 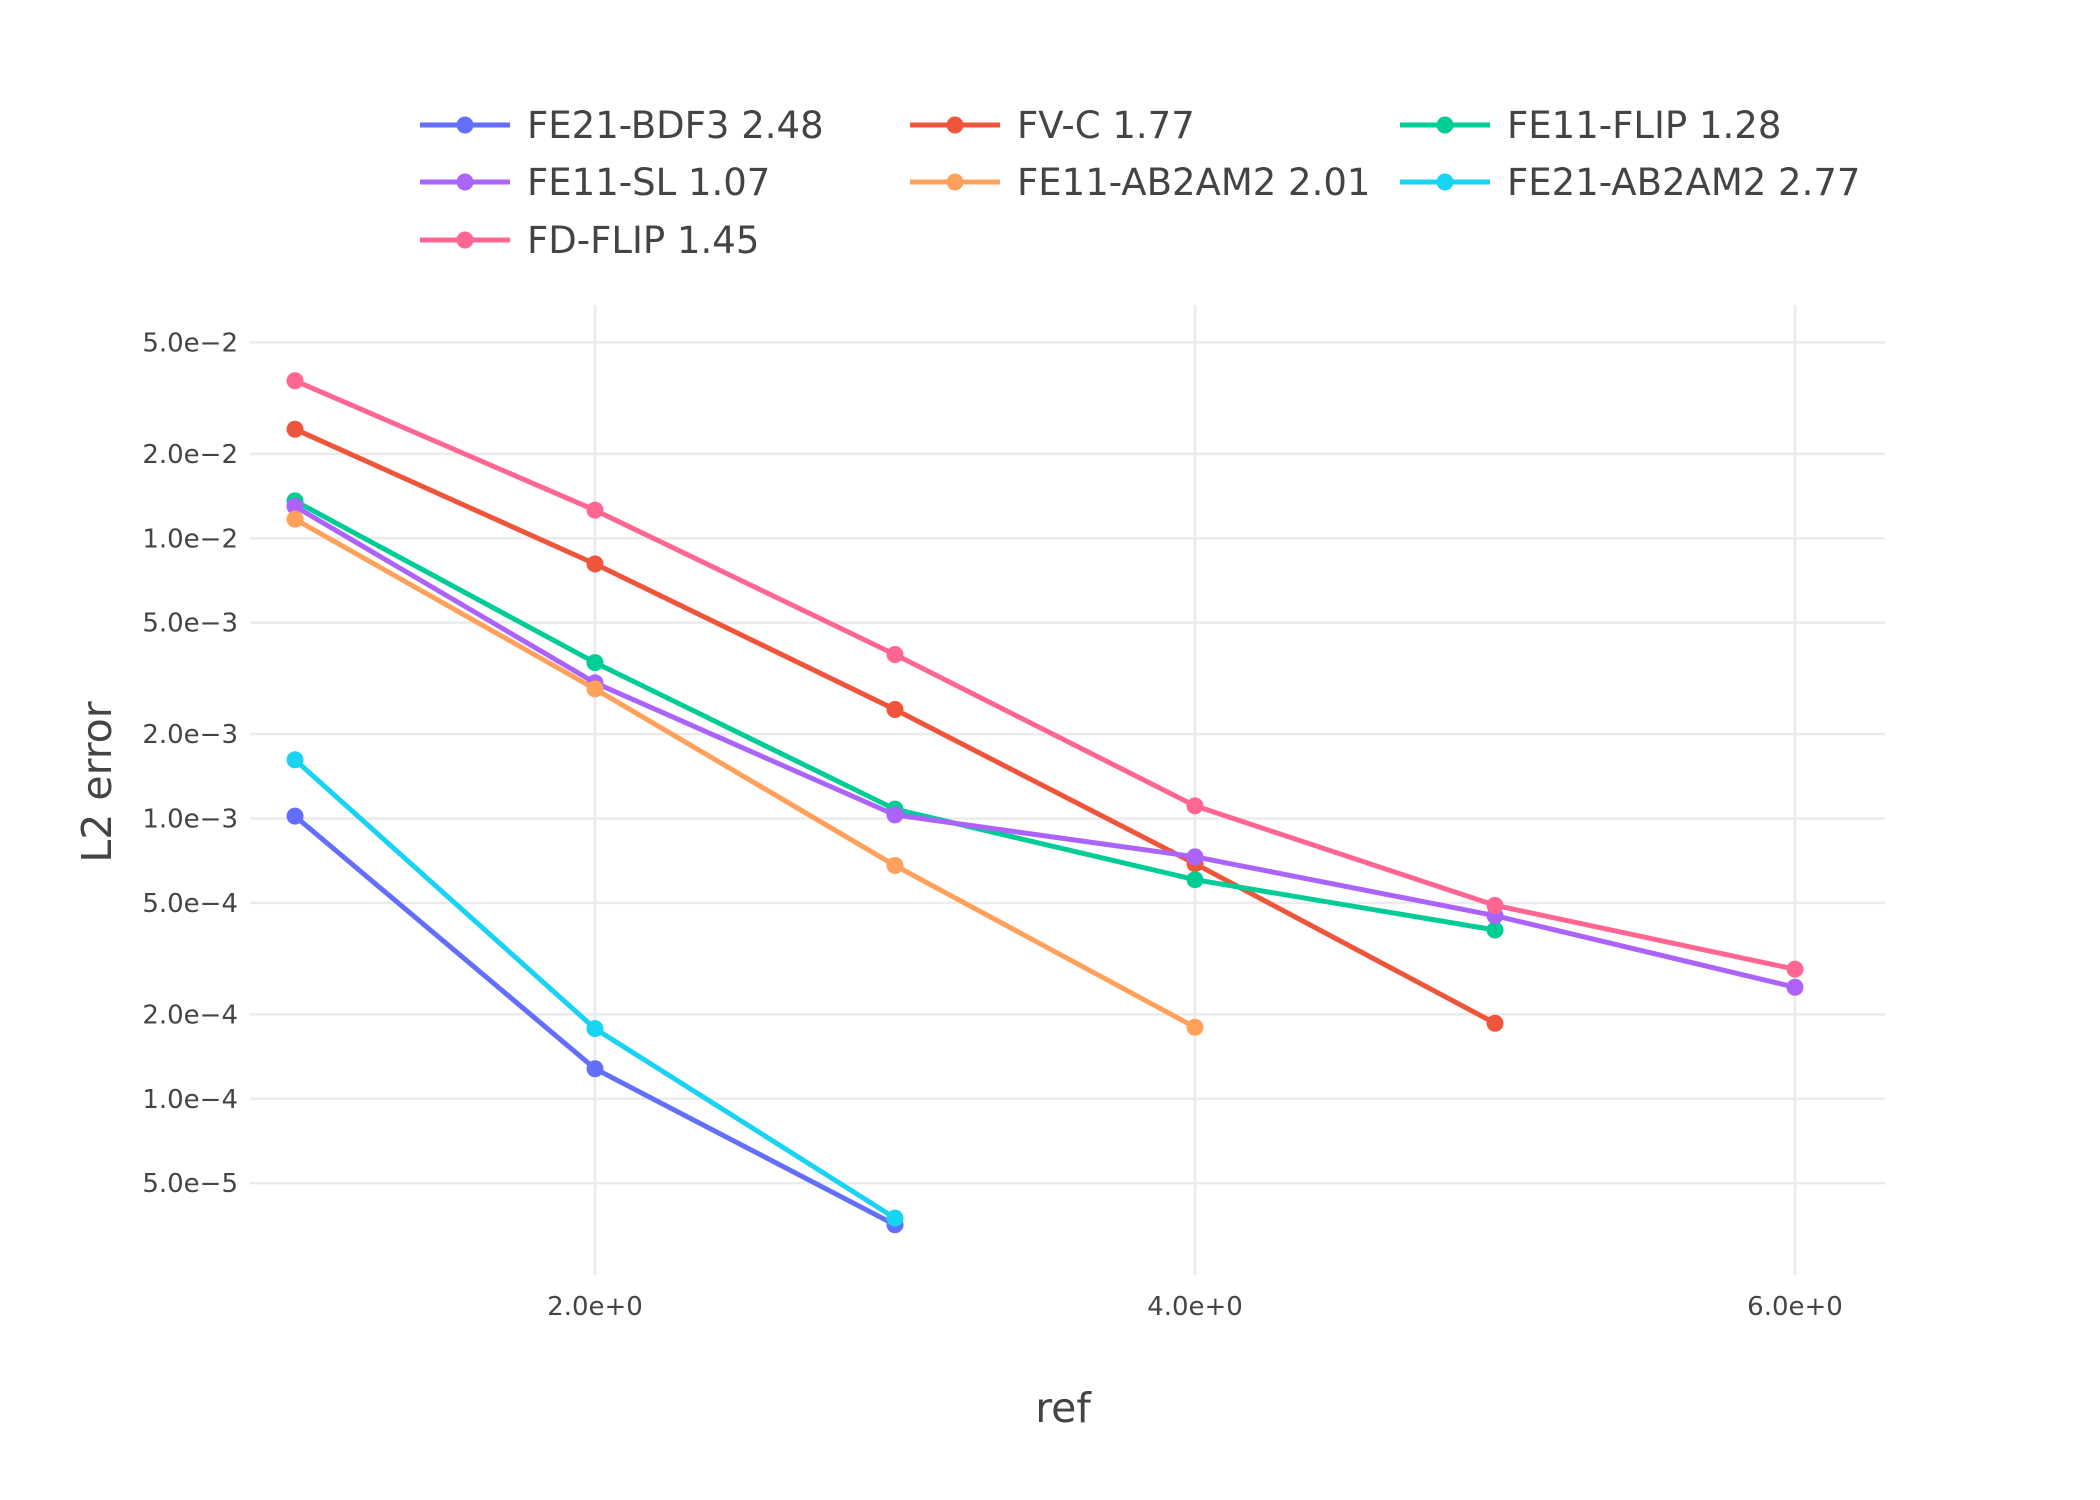 I want to click on legend-label: FE11-FLIP 1.28, so click(x=1644, y=125).